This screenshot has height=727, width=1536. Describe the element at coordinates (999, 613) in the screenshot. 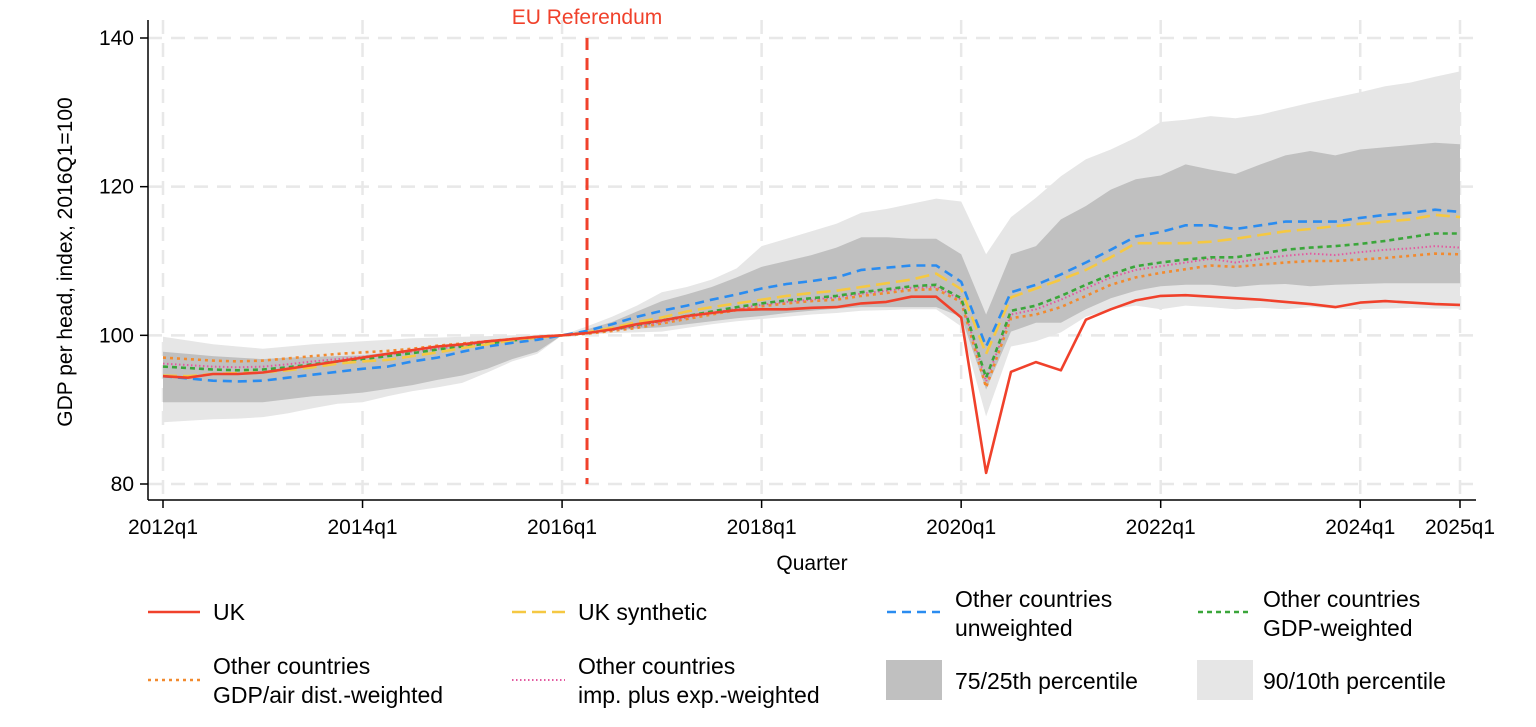

I see `legend-item-unweighted: Other countries unweighted` at that location.